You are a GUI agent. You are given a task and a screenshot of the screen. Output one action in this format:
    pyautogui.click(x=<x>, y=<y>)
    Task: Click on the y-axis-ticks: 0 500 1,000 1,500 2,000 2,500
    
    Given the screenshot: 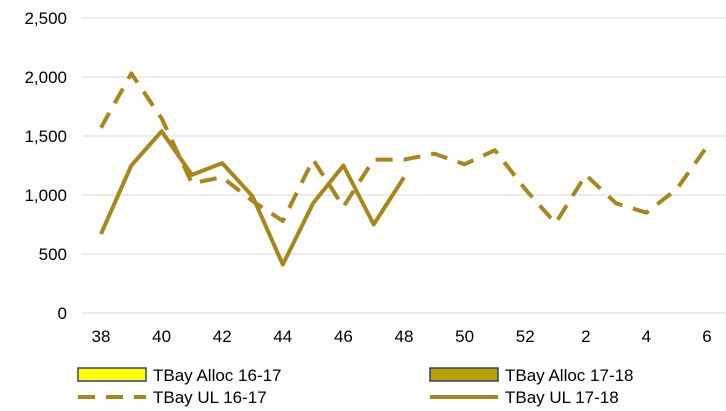 What is the action you would take?
    pyautogui.click(x=45, y=166)
    